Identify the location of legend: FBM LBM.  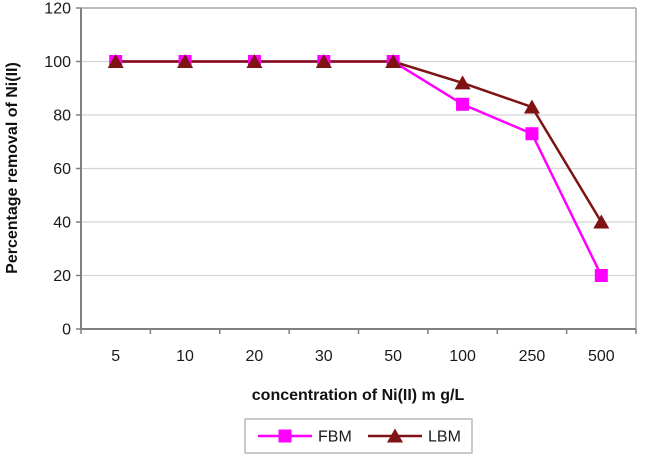
(358, 436).